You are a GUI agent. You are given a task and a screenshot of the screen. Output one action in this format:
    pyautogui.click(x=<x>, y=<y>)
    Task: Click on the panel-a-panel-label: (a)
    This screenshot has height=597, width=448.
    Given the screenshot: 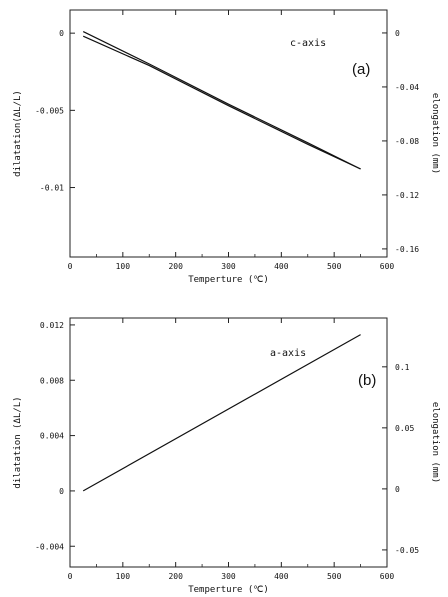 What is the action you would take?
    pyautogui.click(x=361, y=69)
    